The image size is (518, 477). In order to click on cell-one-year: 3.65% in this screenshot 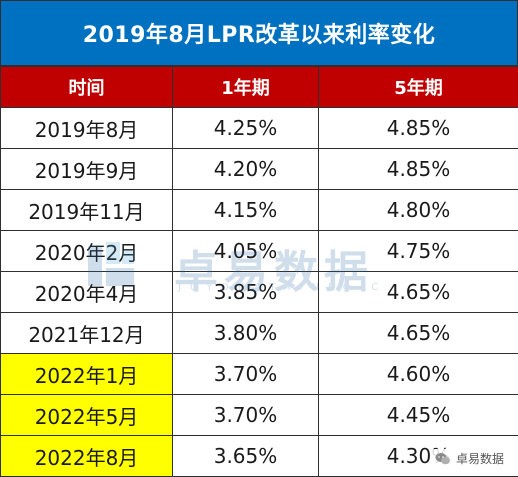, I will do `click(246, 456)`.